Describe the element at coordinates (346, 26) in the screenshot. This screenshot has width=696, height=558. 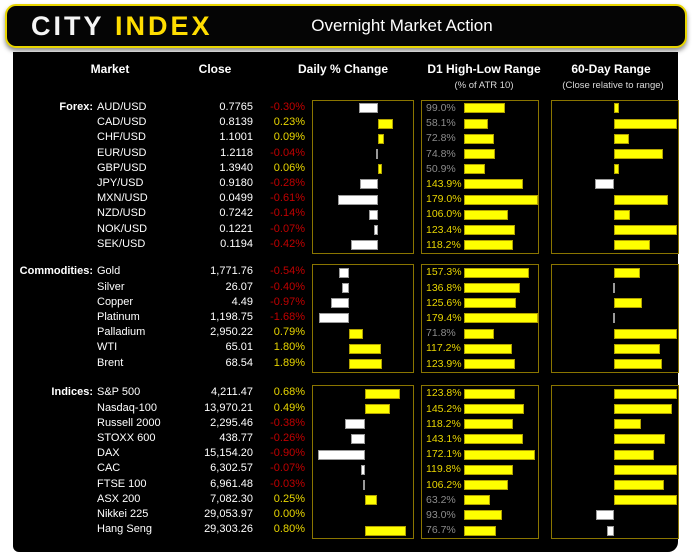
I see `header-bar: CITY INDEX Overnight Market Action` at that location.